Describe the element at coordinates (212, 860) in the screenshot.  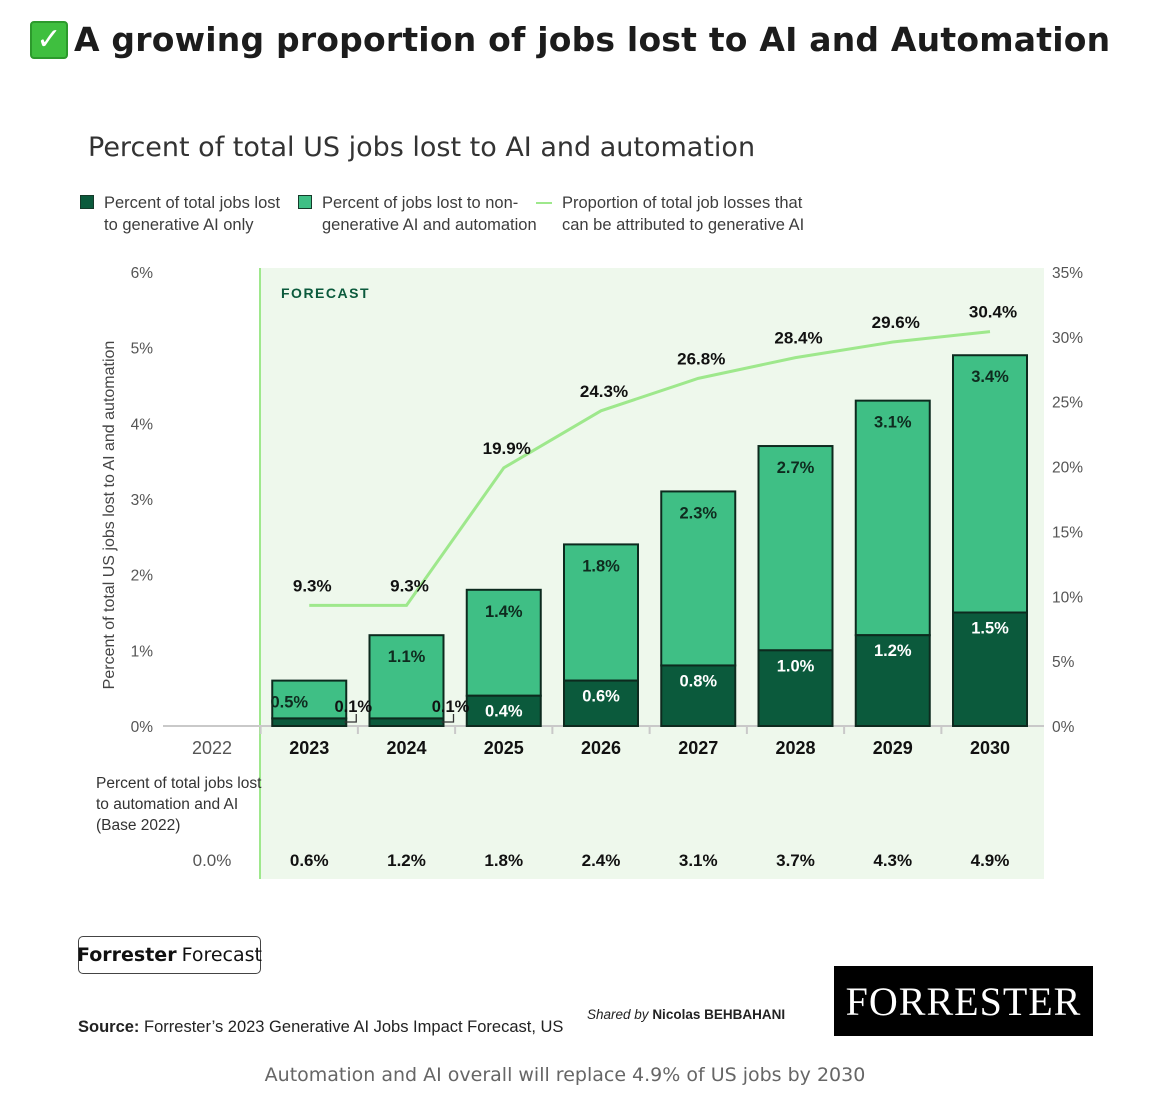
I see `table-value: 0.0%` at that location.